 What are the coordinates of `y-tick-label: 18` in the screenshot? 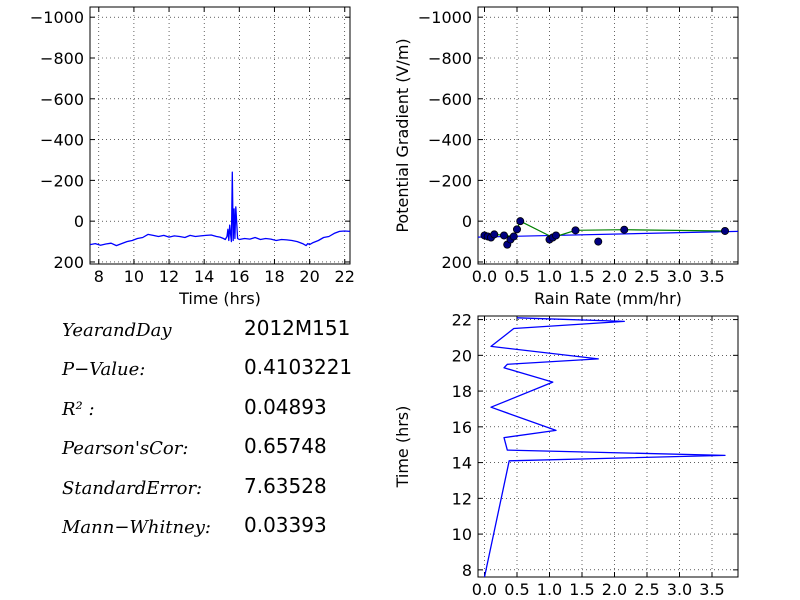 It's located at (462, 391).